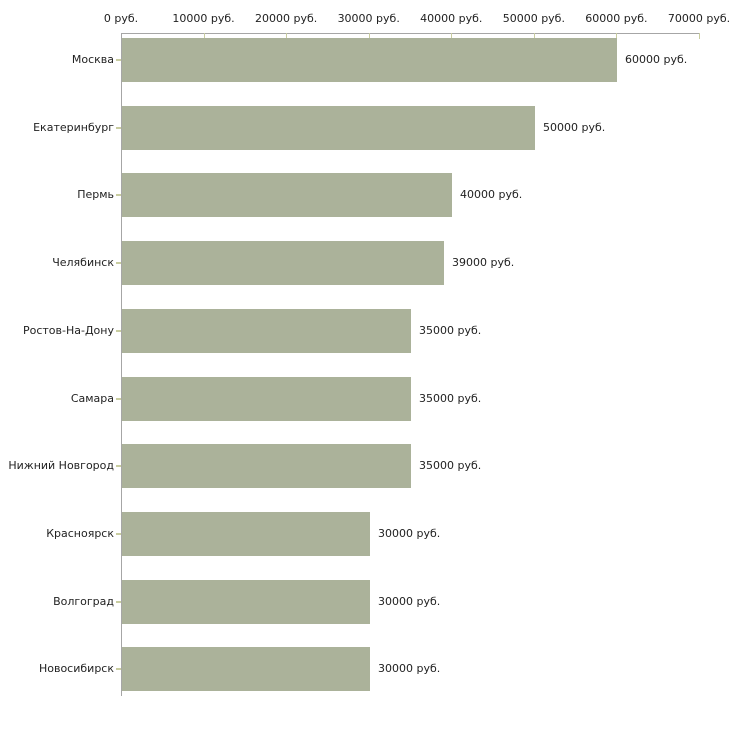 The height and width of the screenshot is (730, 730). Describe the element at coordinates (83, 601) in the screenshot. I see `category-label: Волгоград` at that location.